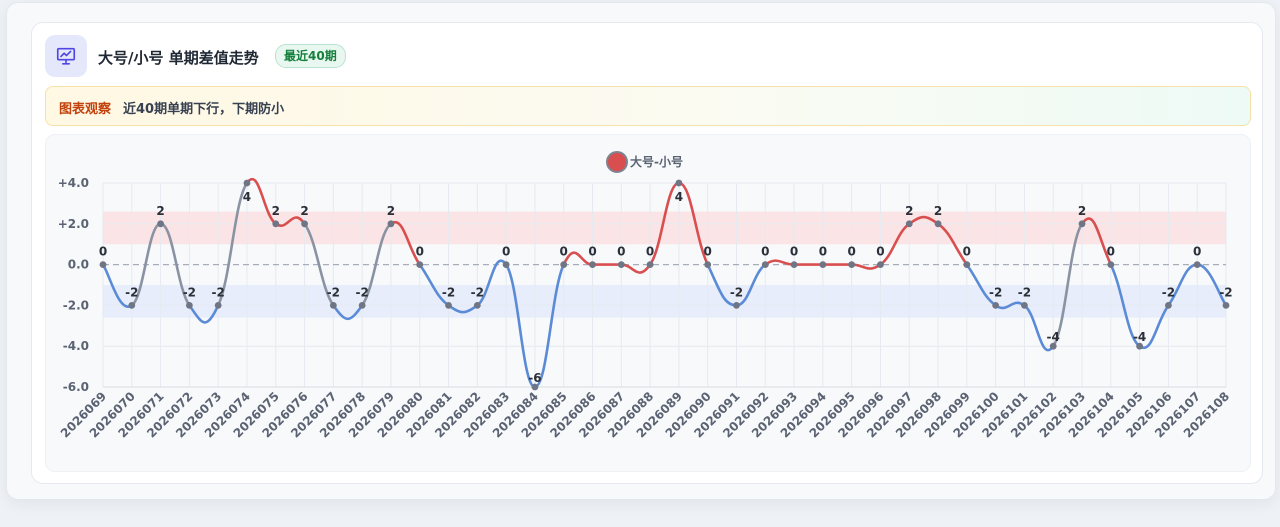 This screenshot has width=1280, height=527. What do you see at coordinates (310, 56) in the screenshot?
I see `period-badge: 最近40期` at bounding box center [310, 56].